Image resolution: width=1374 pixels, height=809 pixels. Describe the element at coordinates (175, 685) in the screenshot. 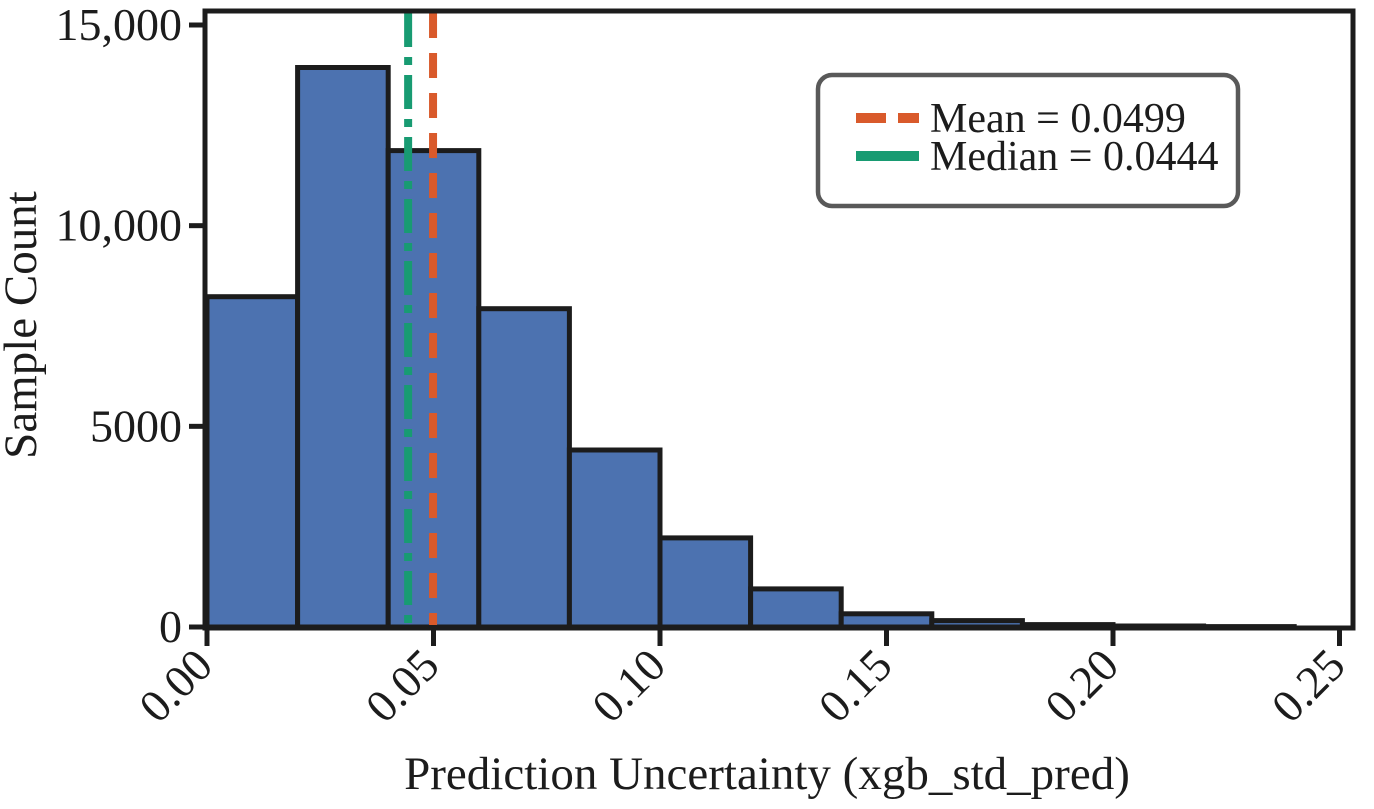

I see `x-tick-label: 0.00` at that location.